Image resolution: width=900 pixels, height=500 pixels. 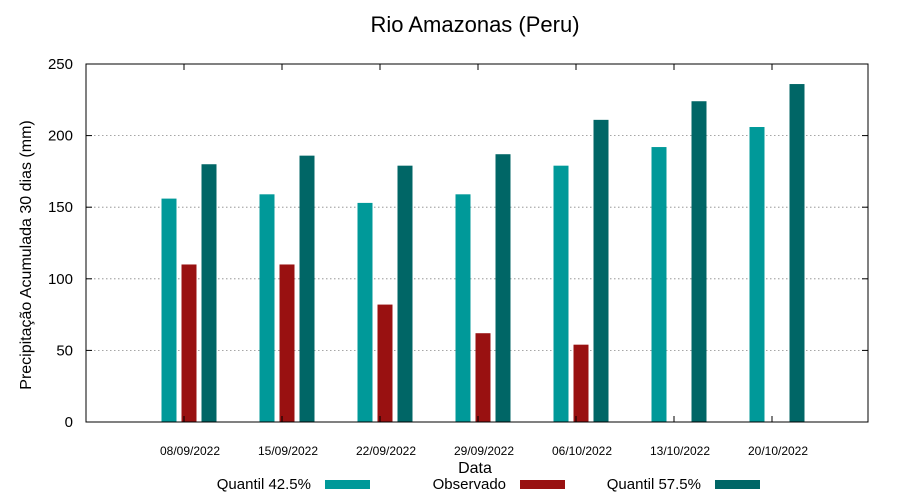 I want to click on chart-title: Rio Amazonas (Peru), so click(x=474, y=24).